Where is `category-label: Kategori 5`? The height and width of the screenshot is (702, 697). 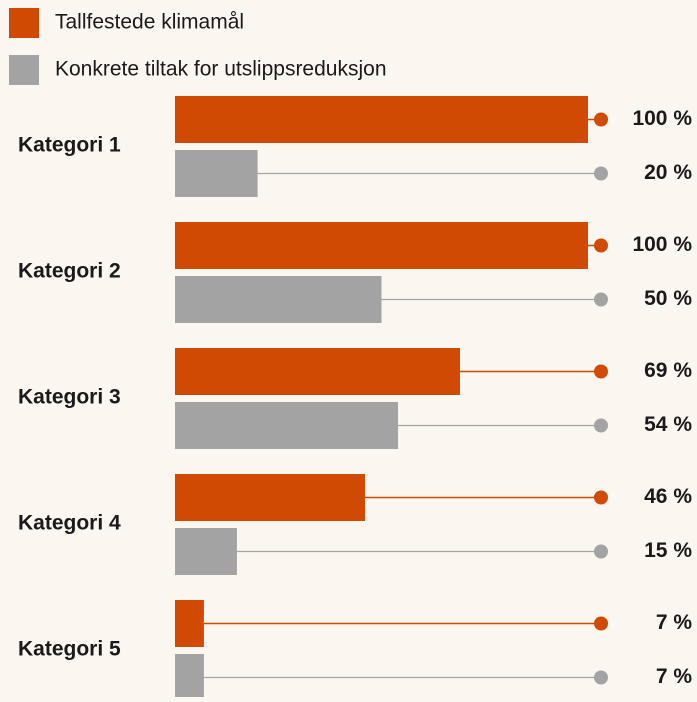 category-label: Kategori 5 is located at coordinates (69, 649).